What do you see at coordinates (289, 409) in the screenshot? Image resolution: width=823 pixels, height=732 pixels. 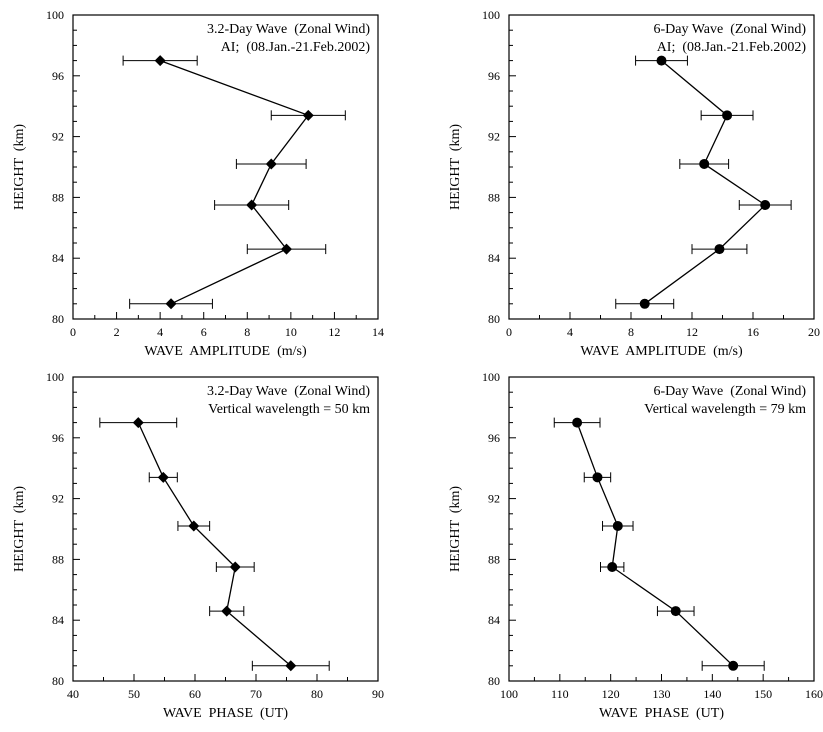 I see `panel-subtitle: Vertical wavelength = 50 km` at bounding box center [289, 409].